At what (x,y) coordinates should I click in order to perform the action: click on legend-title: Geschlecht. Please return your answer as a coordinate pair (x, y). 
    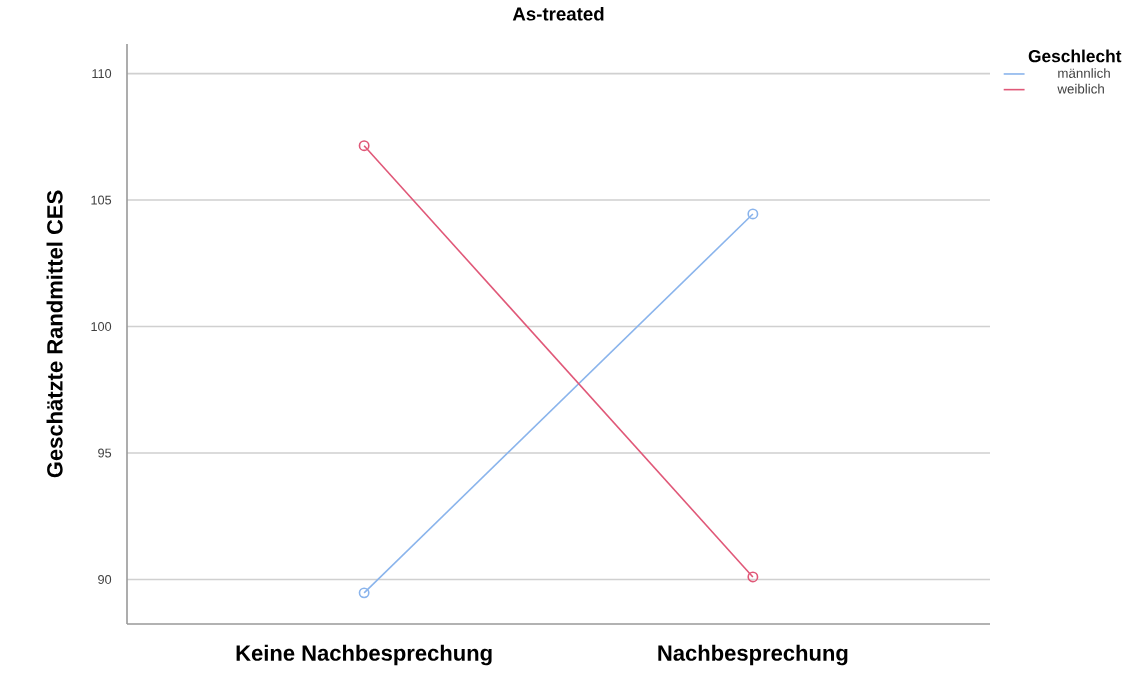
    Looking at the image, I should click on (1075, 56).